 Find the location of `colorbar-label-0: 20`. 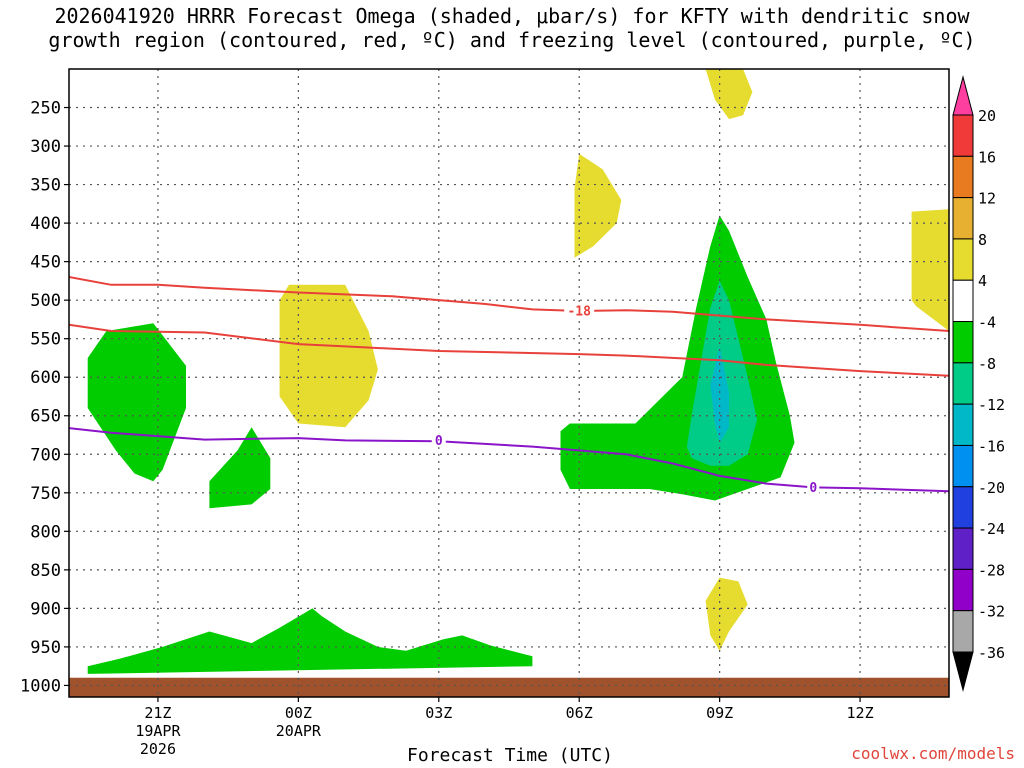

colorbar-label-0: 20 is located at coordinates (987, 116).